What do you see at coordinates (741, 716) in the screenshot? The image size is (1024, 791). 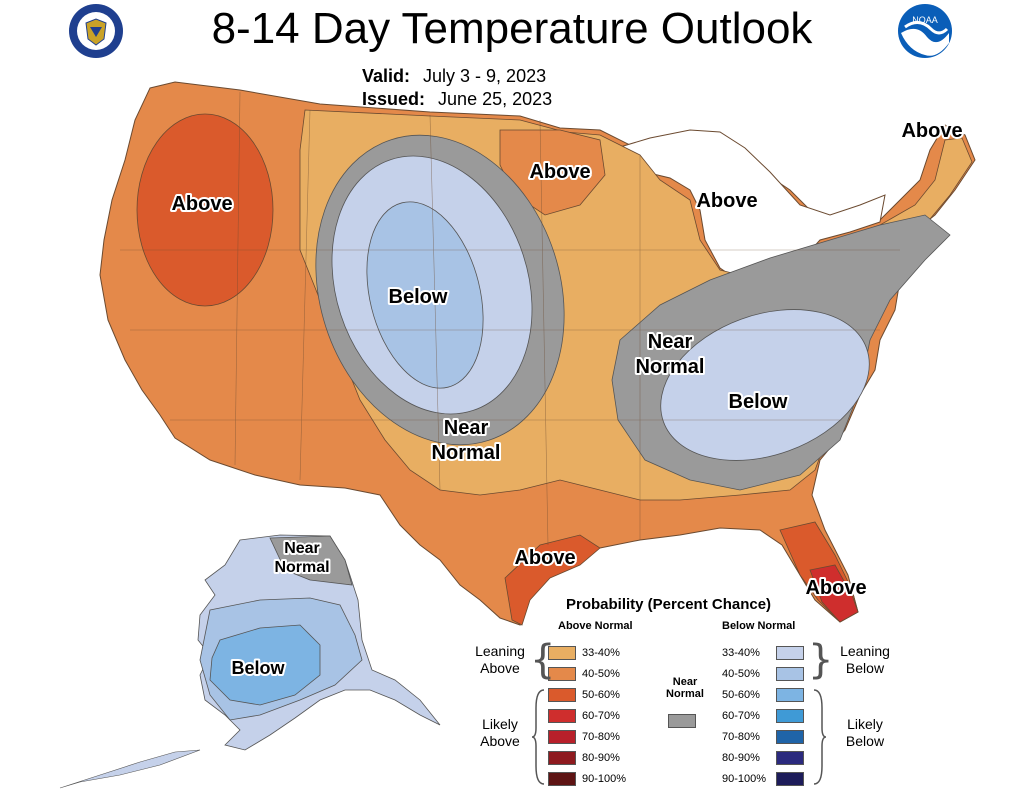 I see `legend-below-item: 60-70%` at bounding box center [741, 716].